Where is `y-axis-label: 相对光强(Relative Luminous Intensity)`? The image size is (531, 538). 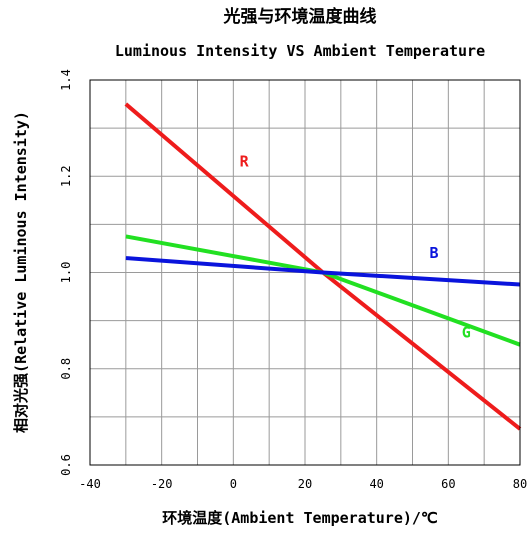
y-axis-label: 相对光强(Relative Luminous Intensity) is located at coordinates (21, 272).